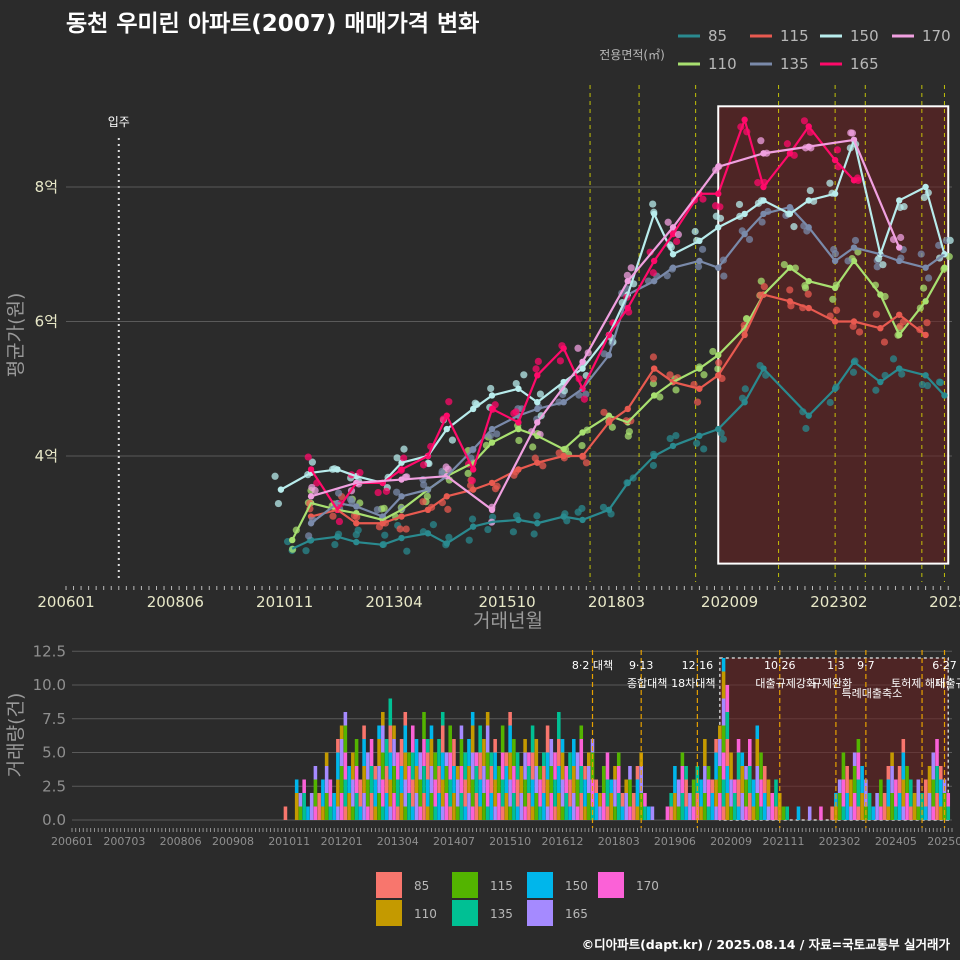 The image size is (960, 960). I want to click on volume-y-tick-label: 10.0, so click(49, 685).